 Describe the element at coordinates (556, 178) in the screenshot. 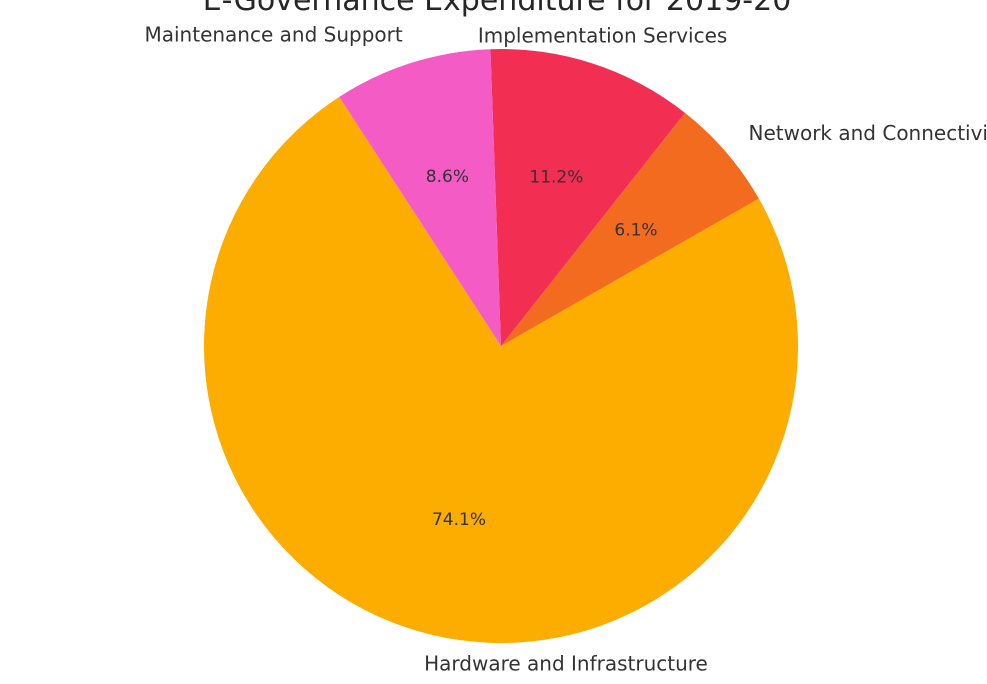

I see `percent-label-implementation-services: 11.2%` at that location.